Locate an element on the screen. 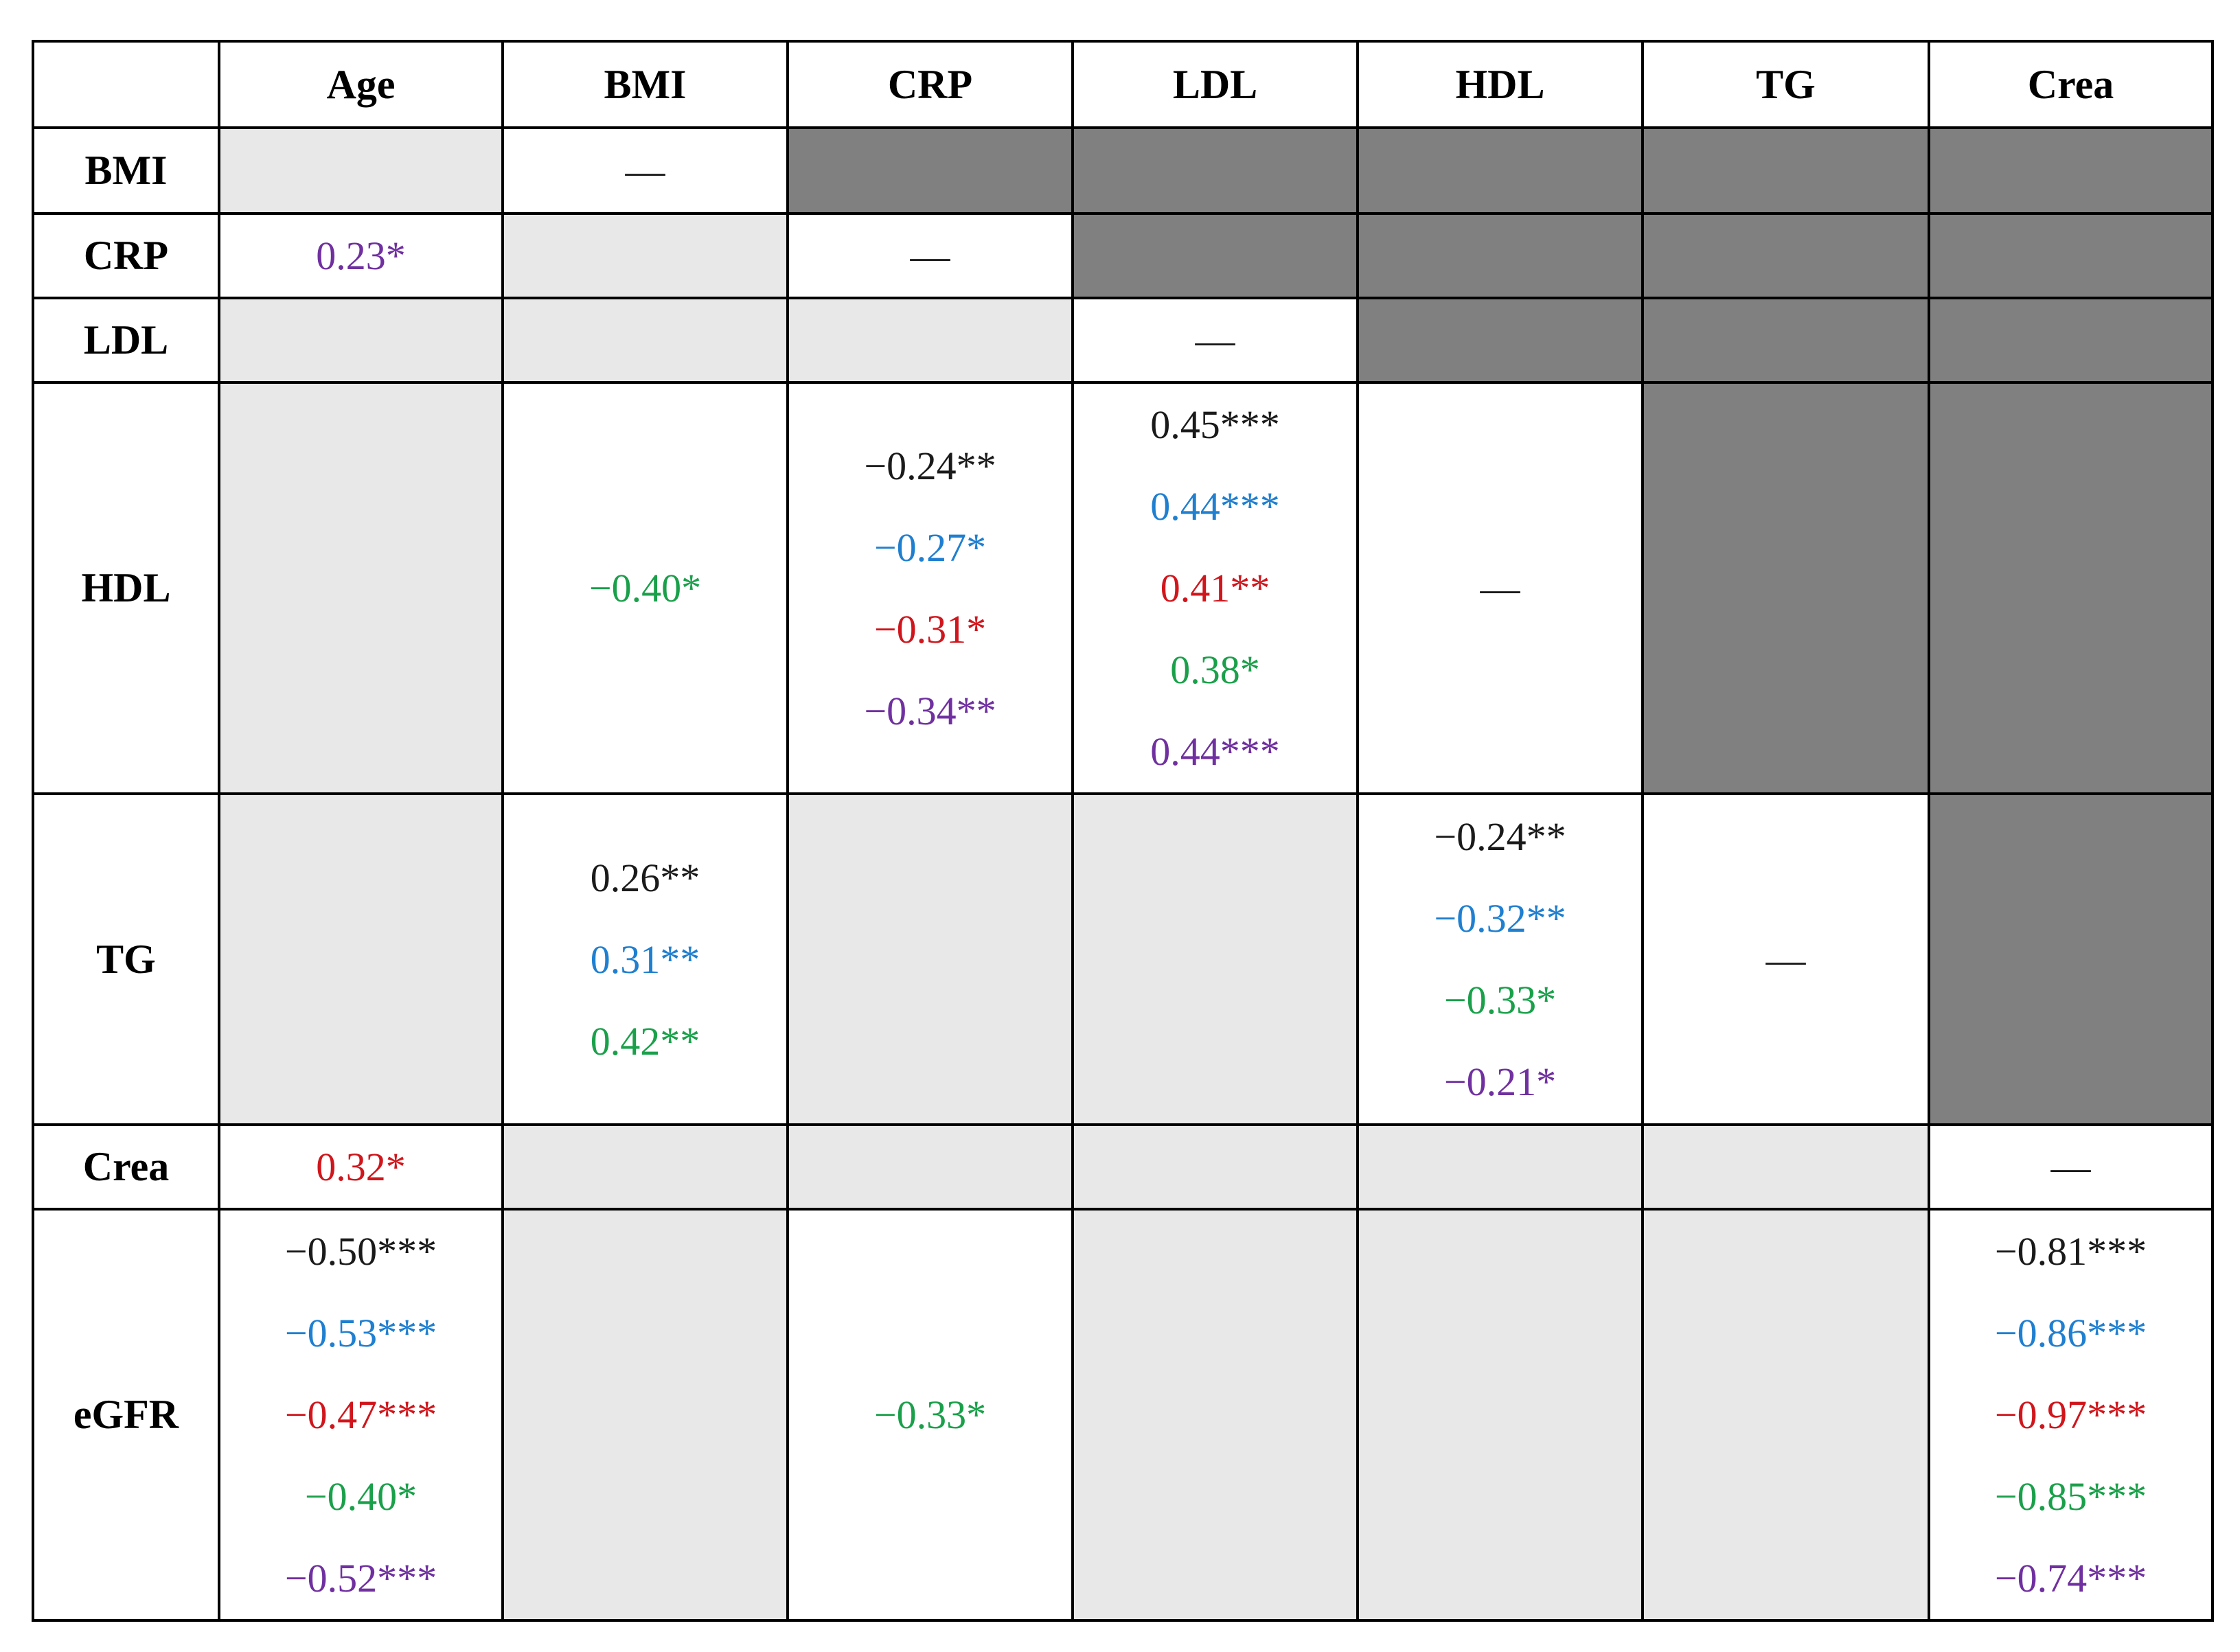 Image resolution: width=2240 pixels, height=1652 pixels. cell-value: 0.31** is located at coordinates (645, 960).